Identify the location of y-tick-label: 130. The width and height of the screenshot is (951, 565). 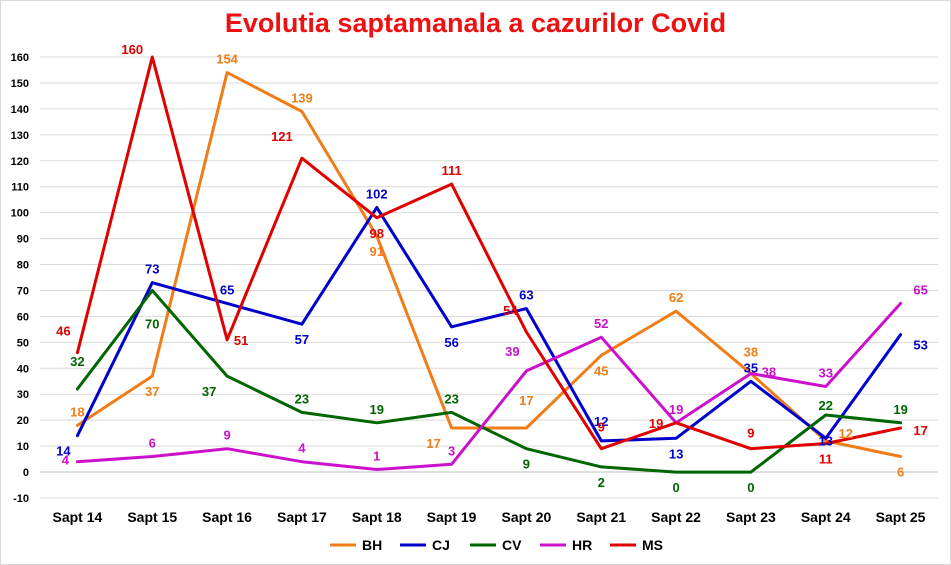
(20, 136).